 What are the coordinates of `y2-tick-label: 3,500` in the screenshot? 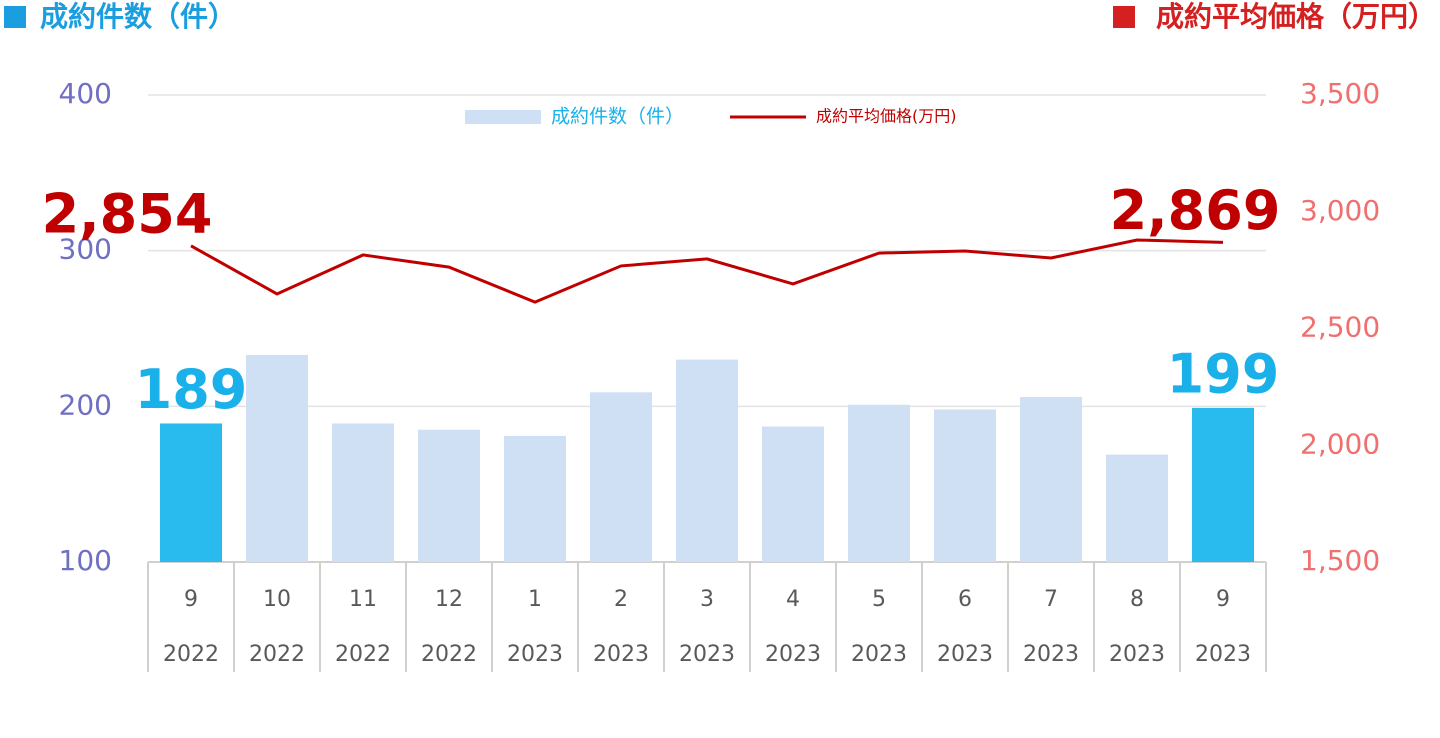 It's located at (1340, 93).